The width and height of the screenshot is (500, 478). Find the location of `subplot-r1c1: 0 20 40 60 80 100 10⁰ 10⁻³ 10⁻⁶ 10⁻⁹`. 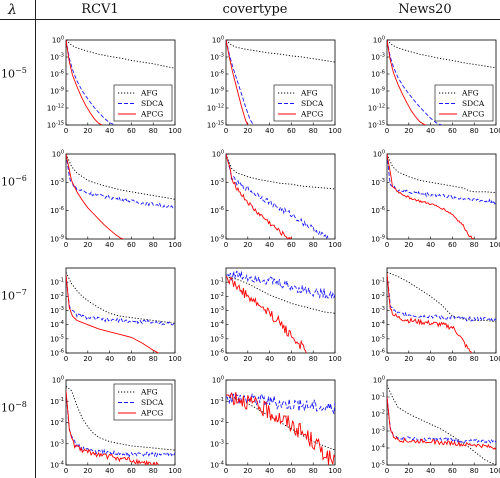

subplot-r1c1: 0 20 40 60 80 100 10⁰ 10⁻³ 10⁻⁶ 10⁻⁹ is located at coordinates (276, 200).